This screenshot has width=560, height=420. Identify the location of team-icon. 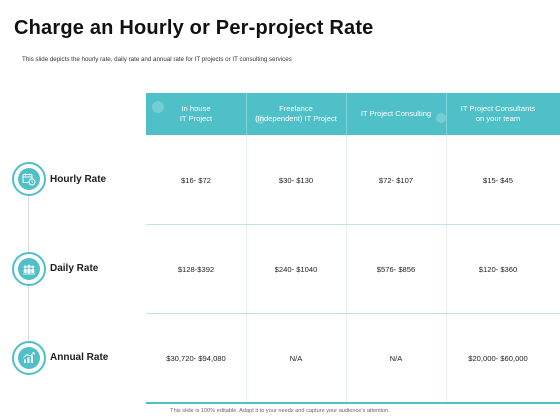
(29, 269).